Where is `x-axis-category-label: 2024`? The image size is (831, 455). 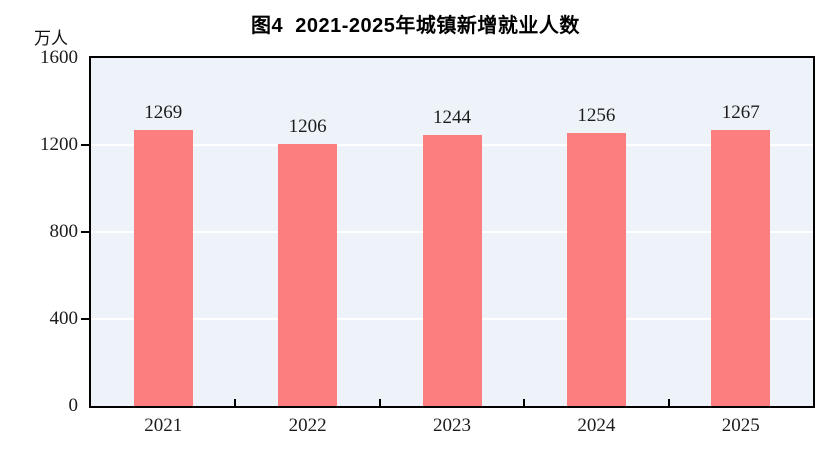 x-axis-category-label: 2024 is located at coordinates (596, 425).